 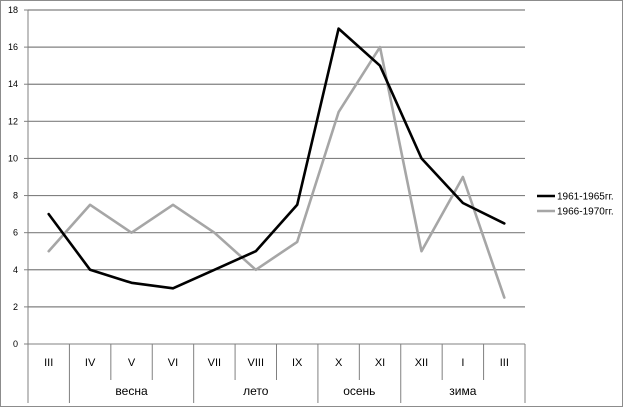 What do you see at coordinates (359, 391) in the screenshot?
I see `season-label: осень` at bounding box center [359, 391].